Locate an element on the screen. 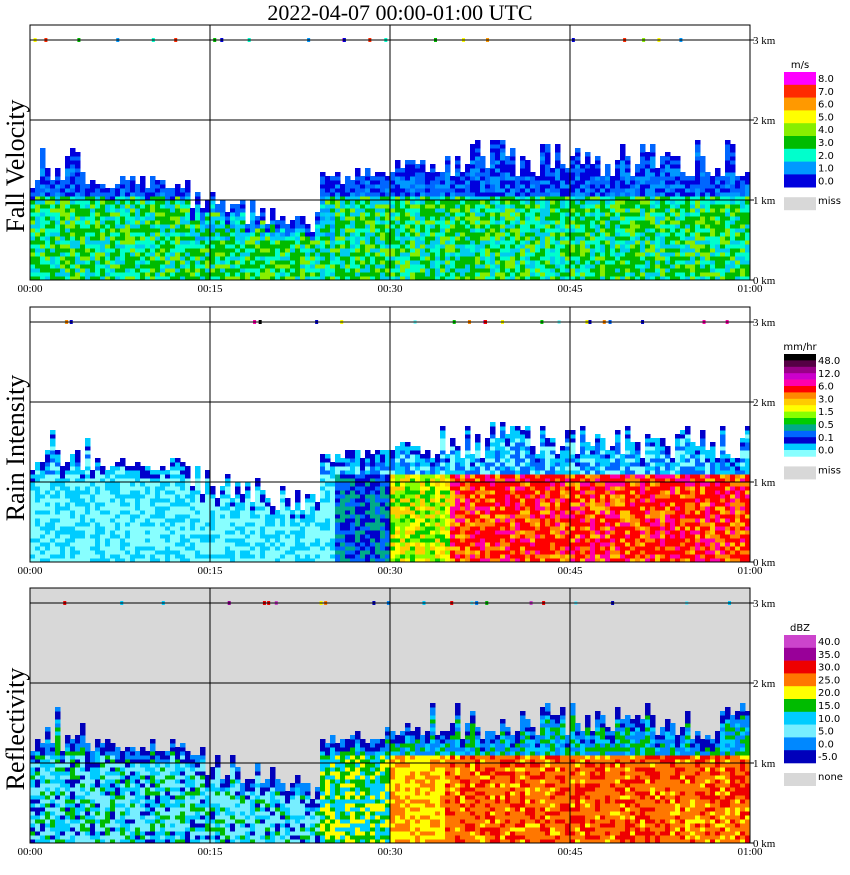 Image resolution: width=850 pixels, height=875 pixels. y-tick-label: 2 km is located at coordinates (764, 121).